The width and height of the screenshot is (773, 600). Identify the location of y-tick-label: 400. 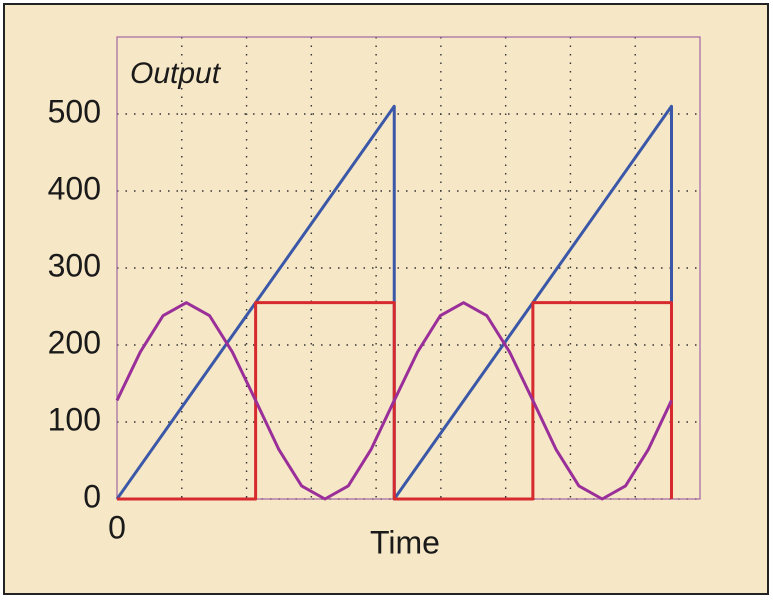
(74, 188).